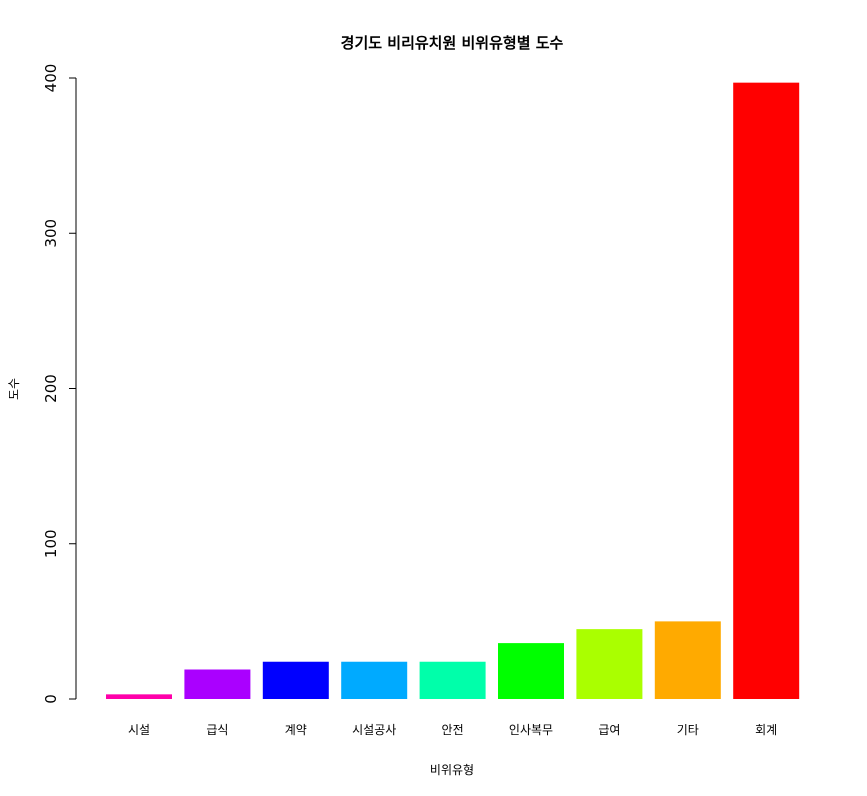 Image resolution: width=867 pixels, height=796 pixels. I want to click on y-axis: 0 100 200 300 400, so click(59, 384).